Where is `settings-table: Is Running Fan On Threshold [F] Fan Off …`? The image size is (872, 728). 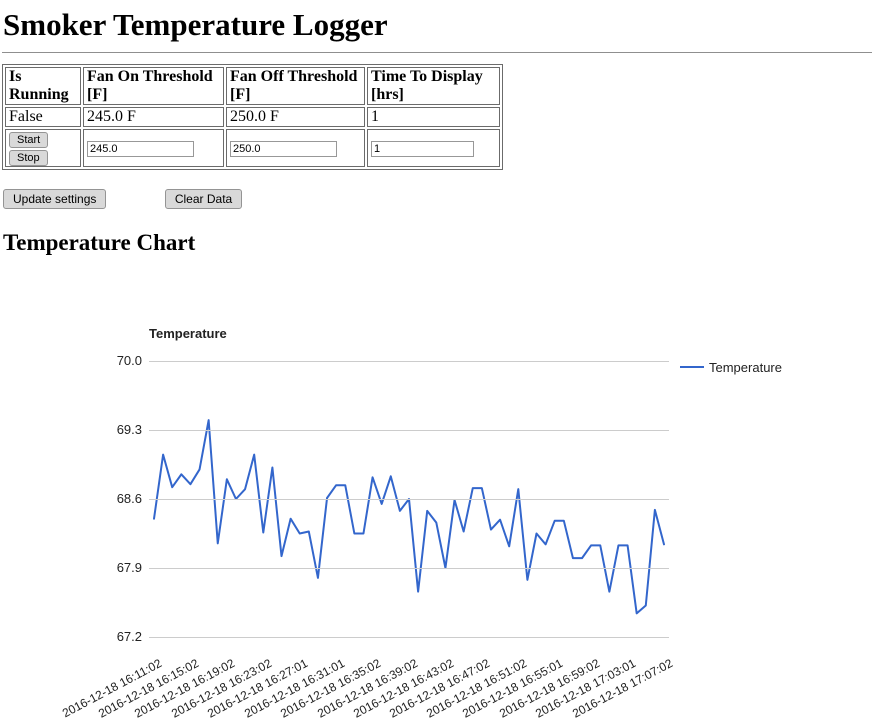
settings-table: Is Running Fan On Threshold [F] Fan Off … is located at coordinates (252, 117).